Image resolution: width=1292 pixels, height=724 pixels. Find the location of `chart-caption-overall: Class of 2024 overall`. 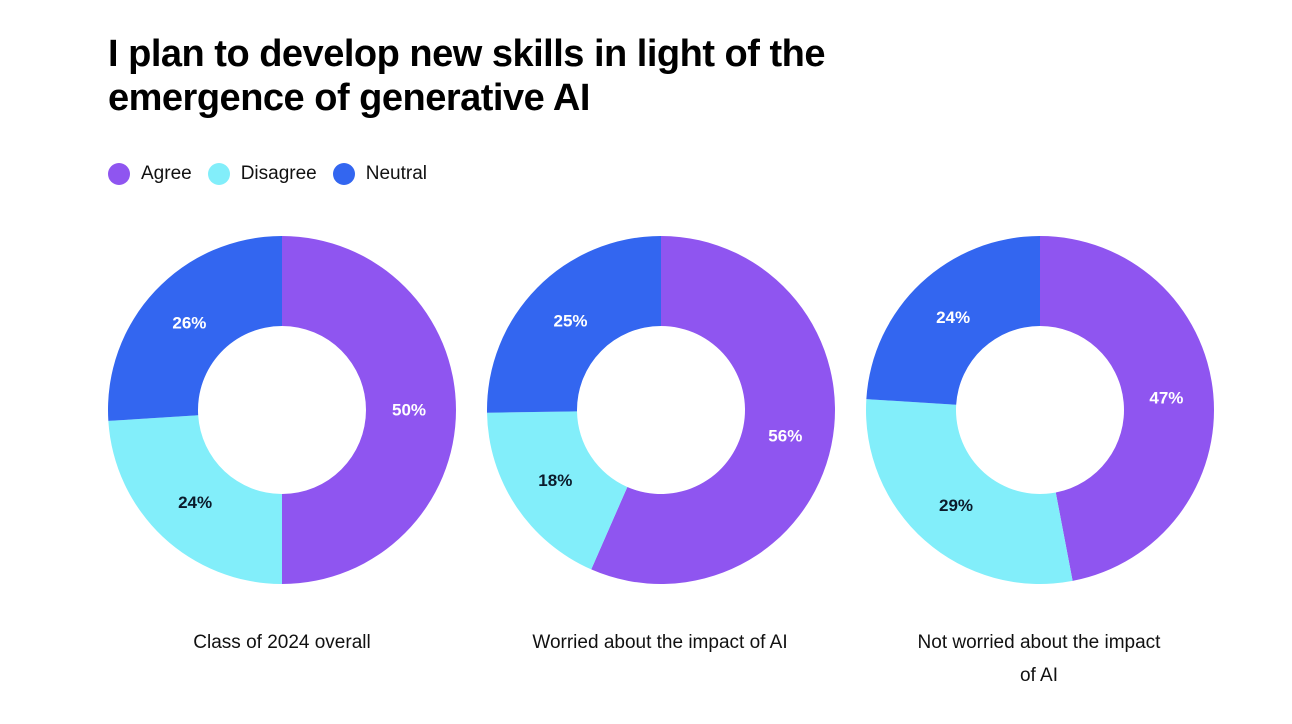

chart-caption-overall: Class of 2024 overall is located at coordinates (282, 642).